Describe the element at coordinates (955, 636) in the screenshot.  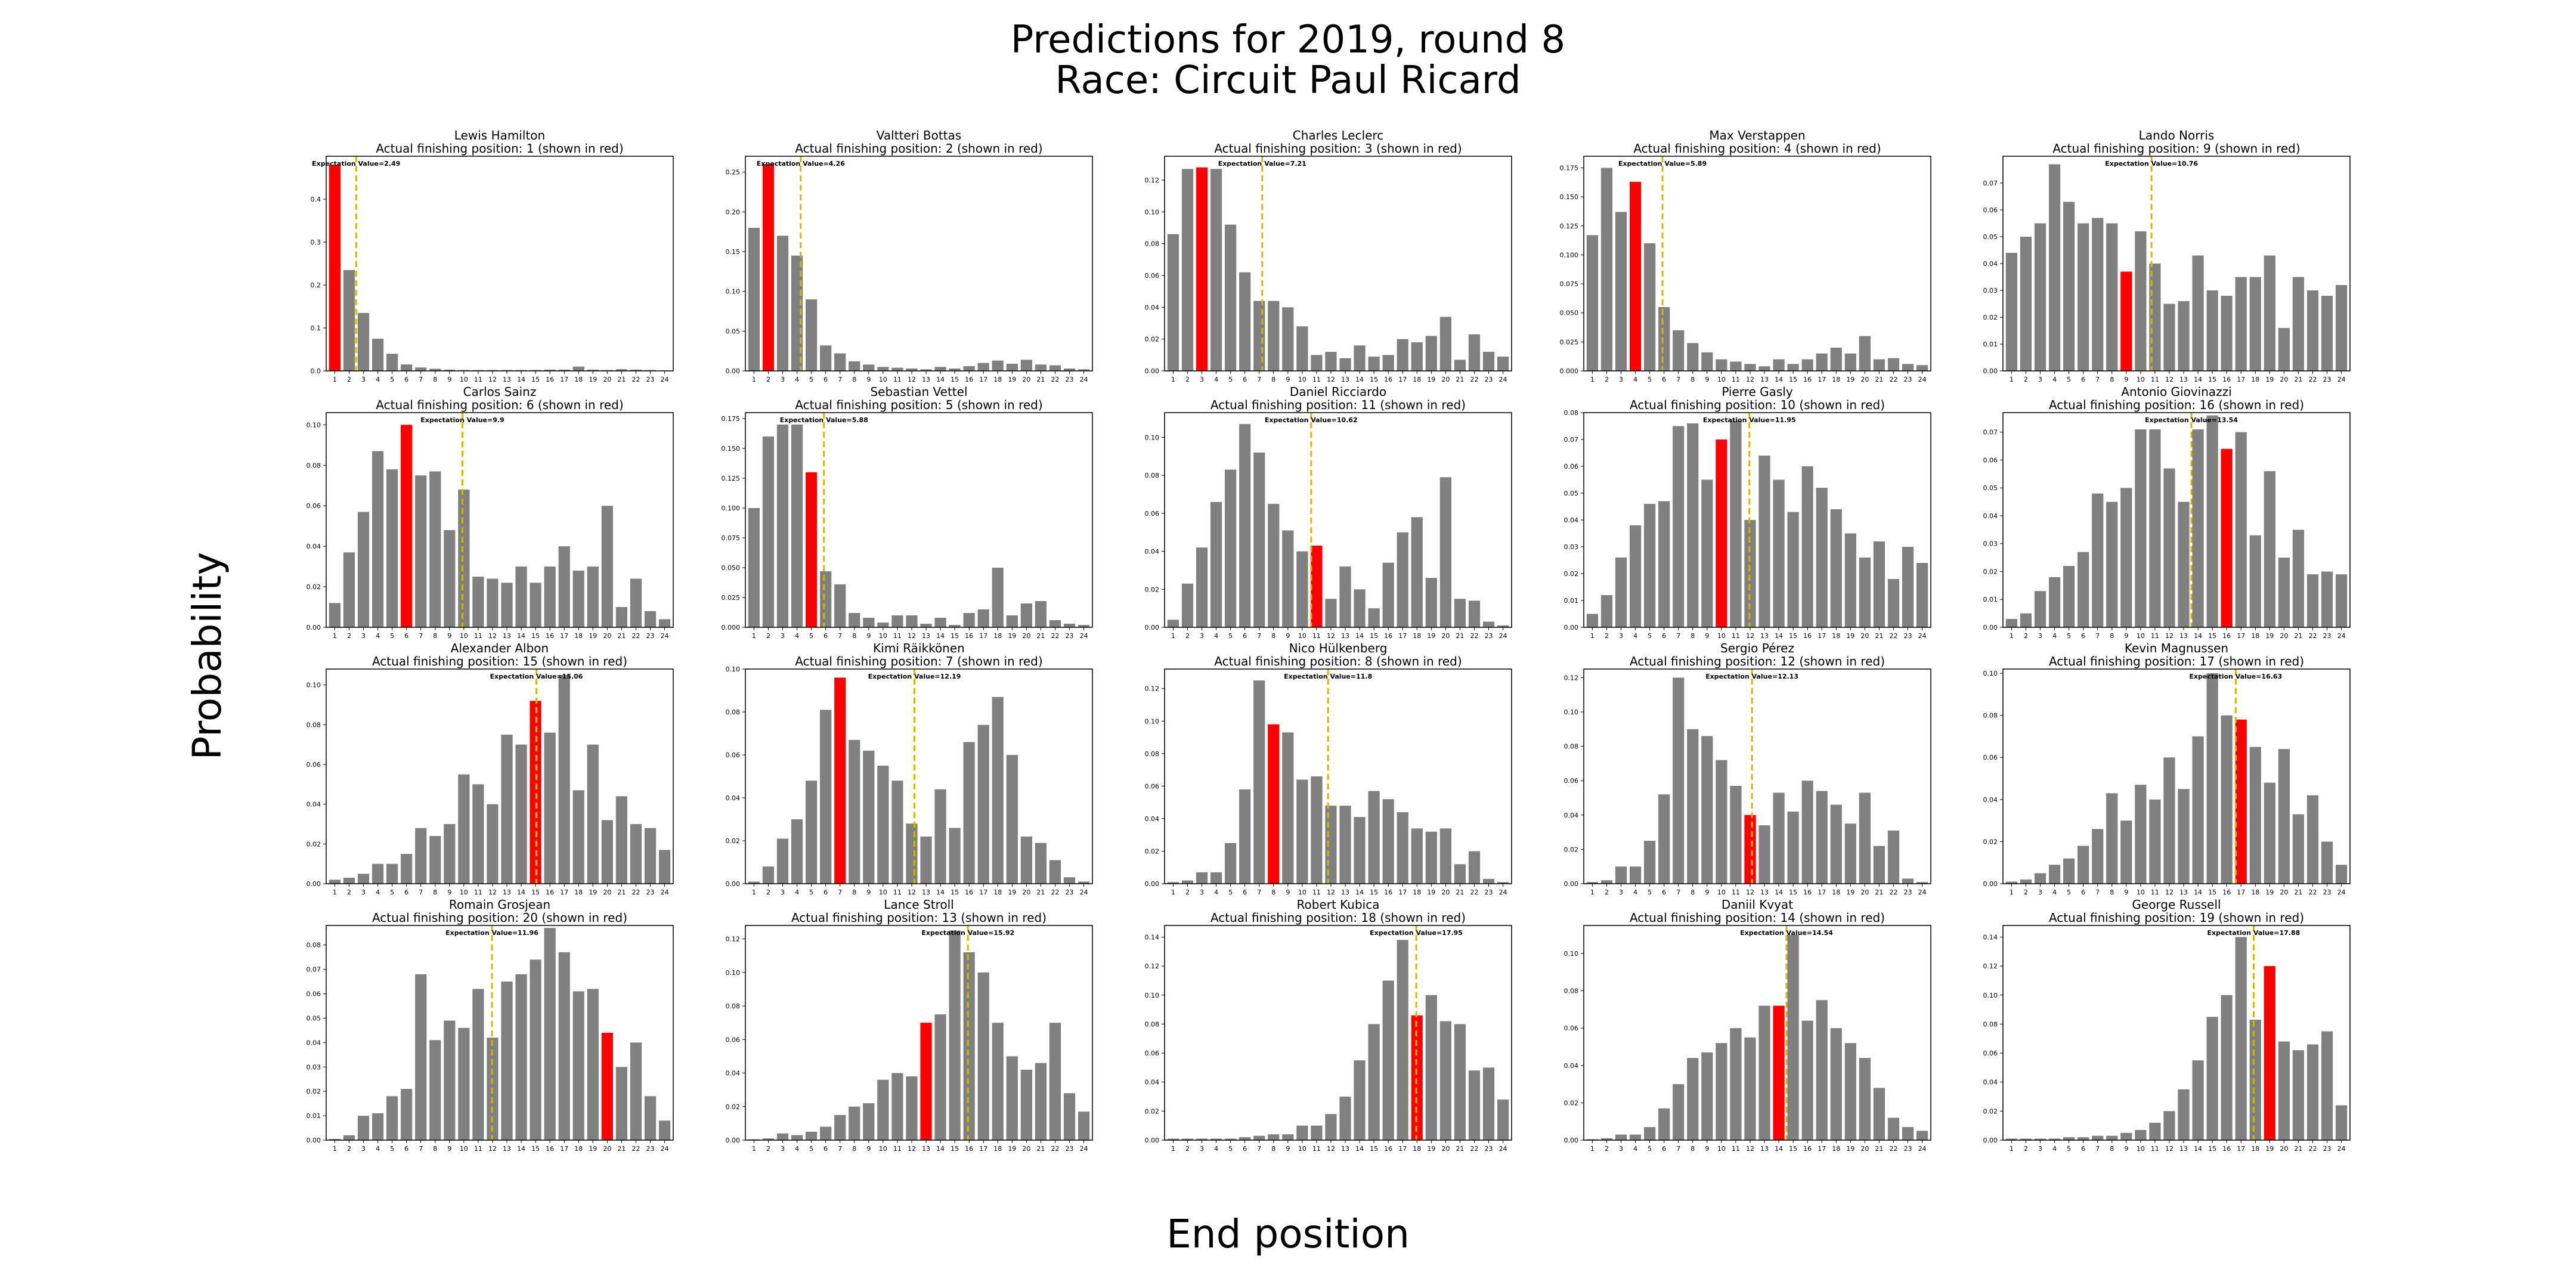
I see `x-tick-label: 15` at that location.